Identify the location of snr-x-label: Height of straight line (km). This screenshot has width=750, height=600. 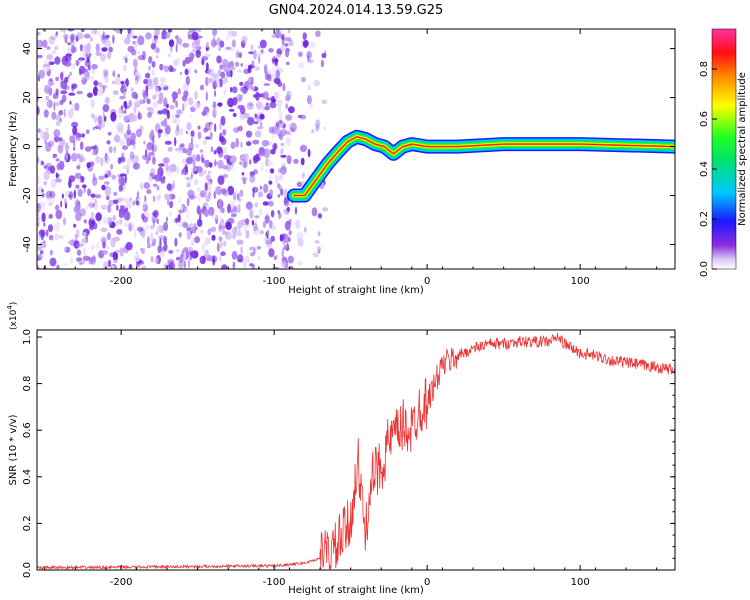
(356, 590).